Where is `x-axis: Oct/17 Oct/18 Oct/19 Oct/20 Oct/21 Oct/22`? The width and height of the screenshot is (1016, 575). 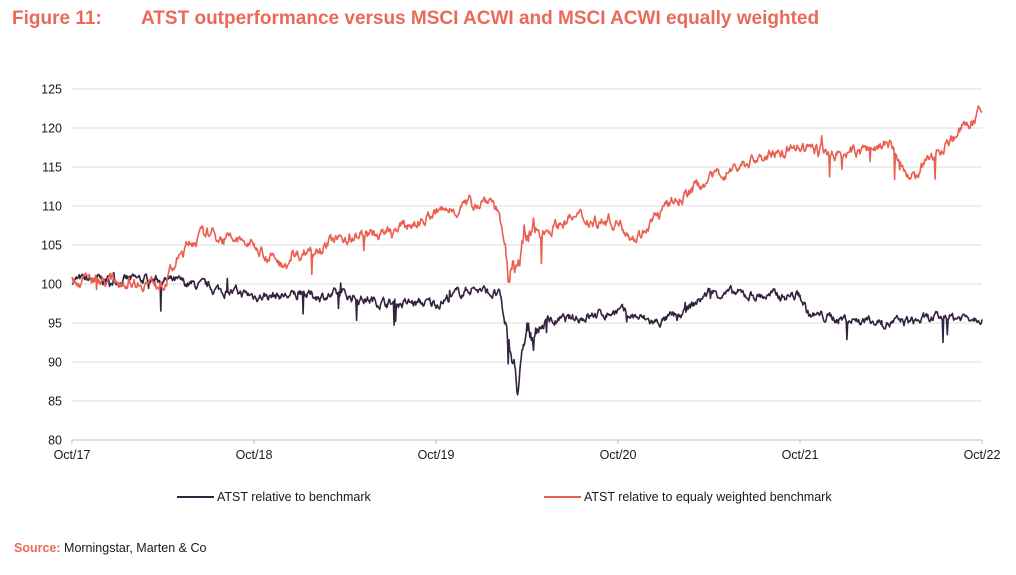
x-axis: Oct/17 Oct/18 Oct/19 Oct/20 Oct/21 Oct/22 is located at coordinates (527, 450).